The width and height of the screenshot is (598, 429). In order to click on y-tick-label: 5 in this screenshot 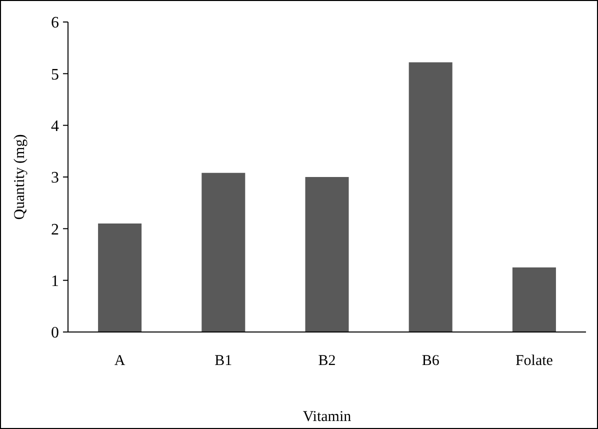, I will do `click(55, 75)`.